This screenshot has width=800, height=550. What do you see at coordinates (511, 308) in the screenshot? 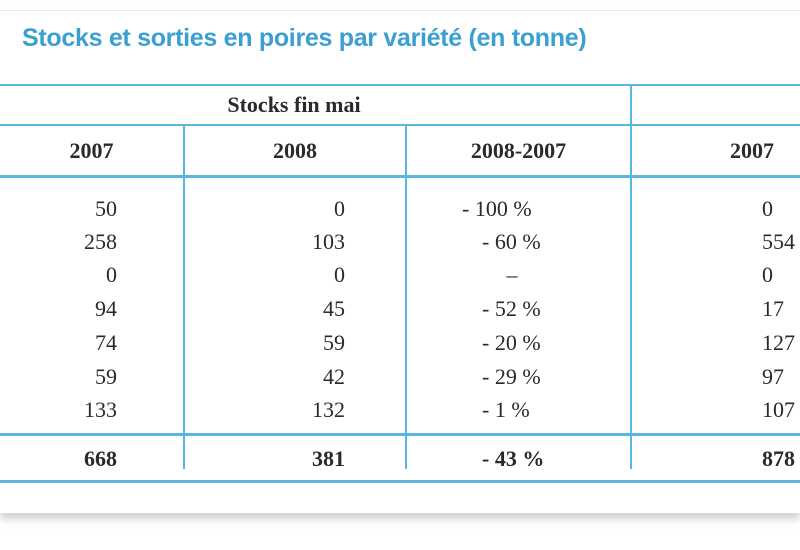
I see `table-cell: - 52 %` at bounding box center [511, 308].